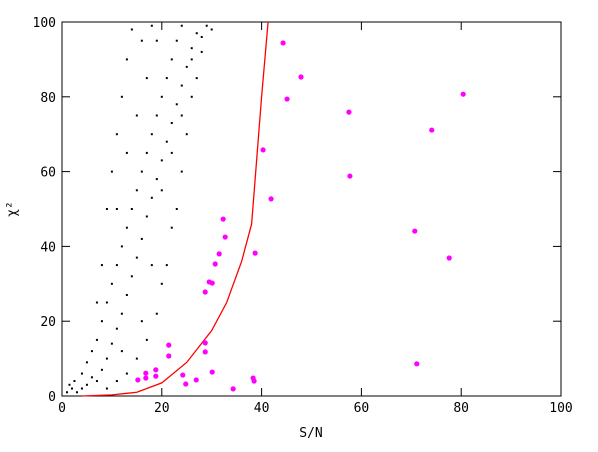 The image size is (598, 452). I want to click on y-tick-label: 0, so click(52, 397).